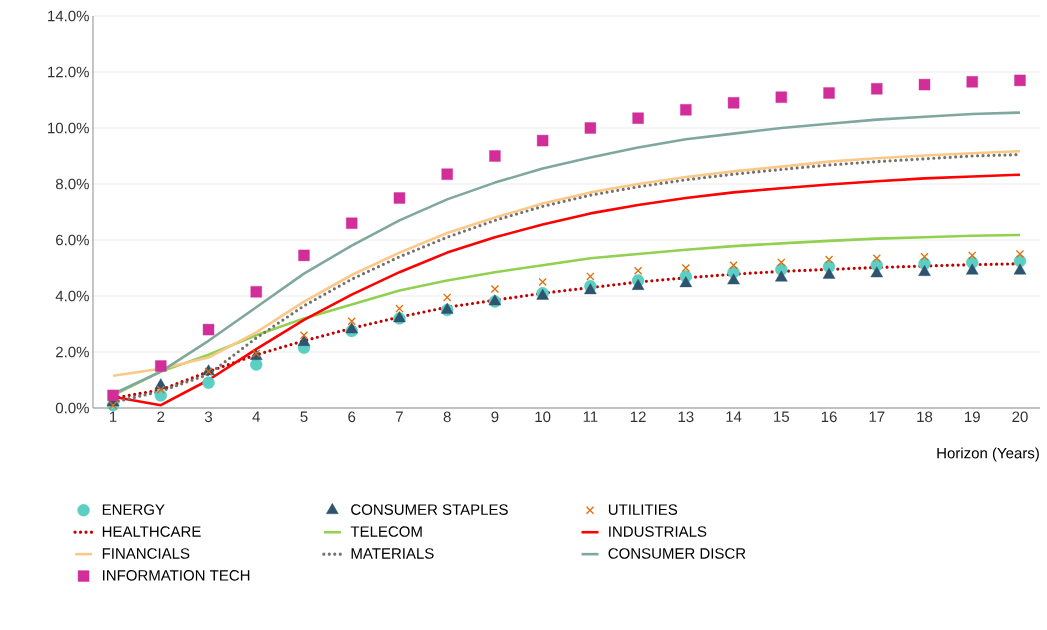 This screenshot has width=1047, height=630. Describe the element at coordinates (543, 417) in the screenshot. I see `x-tick-label: 10` at that location.